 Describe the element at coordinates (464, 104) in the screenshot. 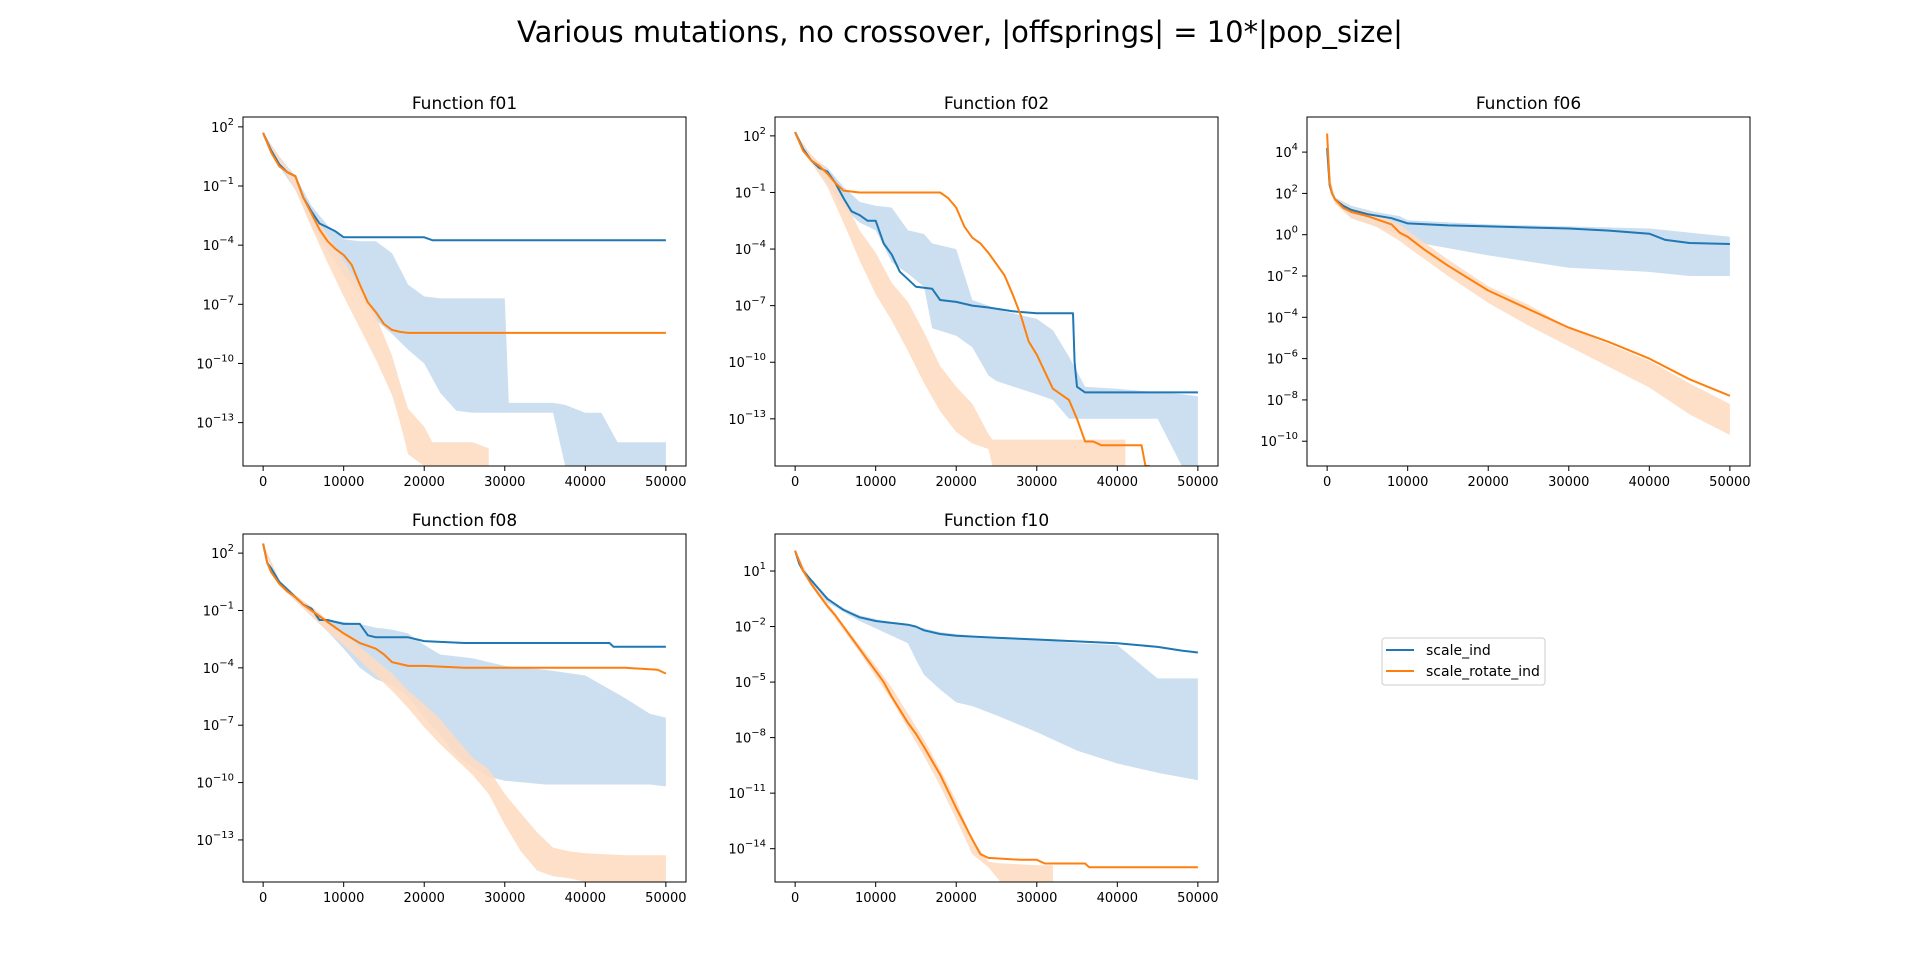

I see `subplot-title: Function f01` at that location.